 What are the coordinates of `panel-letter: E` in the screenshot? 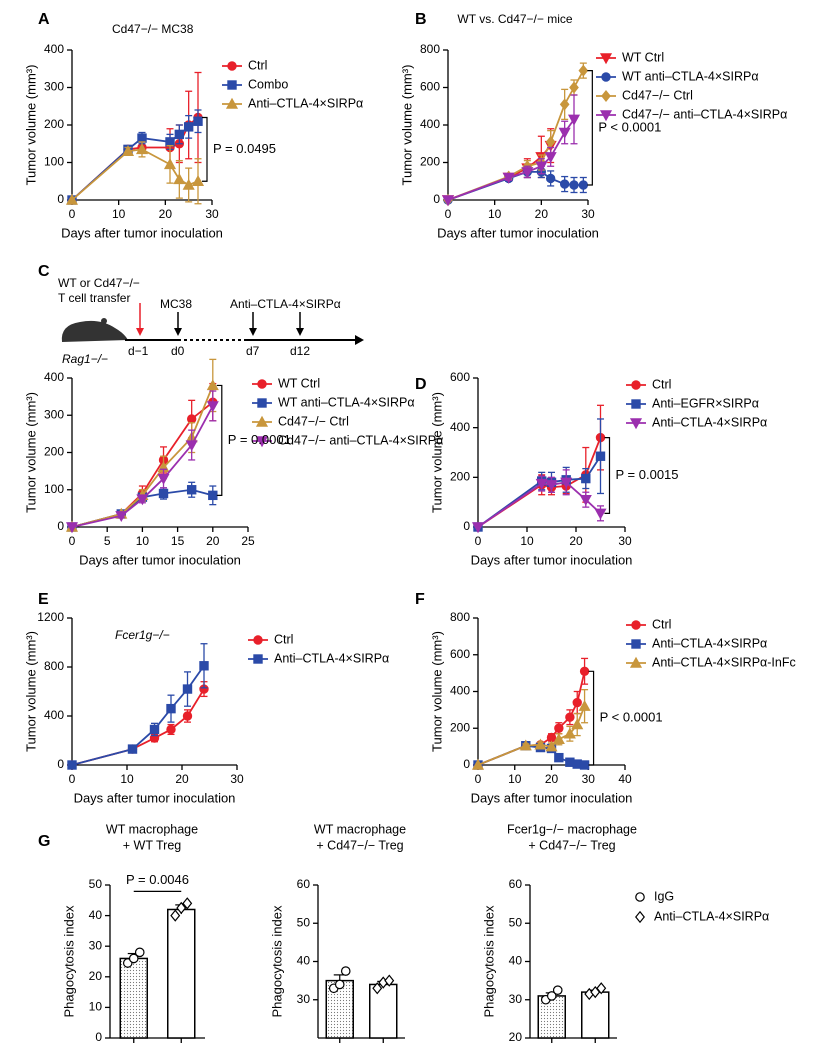 It's located at (43, 599).